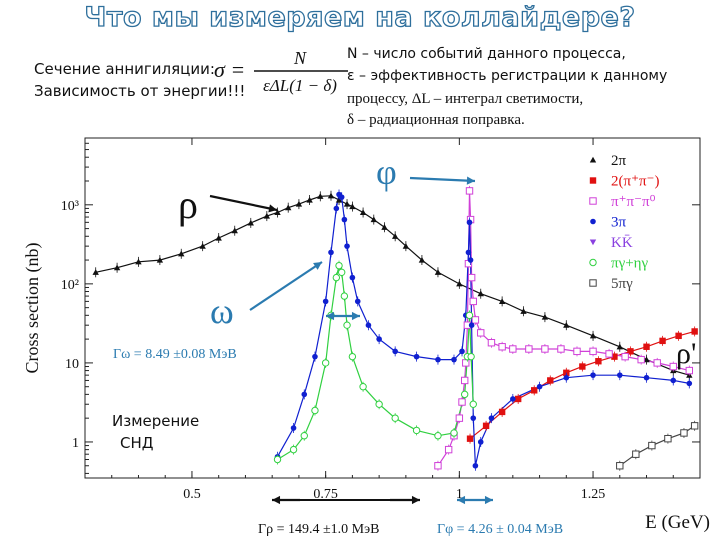 The height and width of the screenshot is (540, 720). Describe the element at coordinates (317, 266) in the screenshot. I see `omega-arrow-head` at that location.